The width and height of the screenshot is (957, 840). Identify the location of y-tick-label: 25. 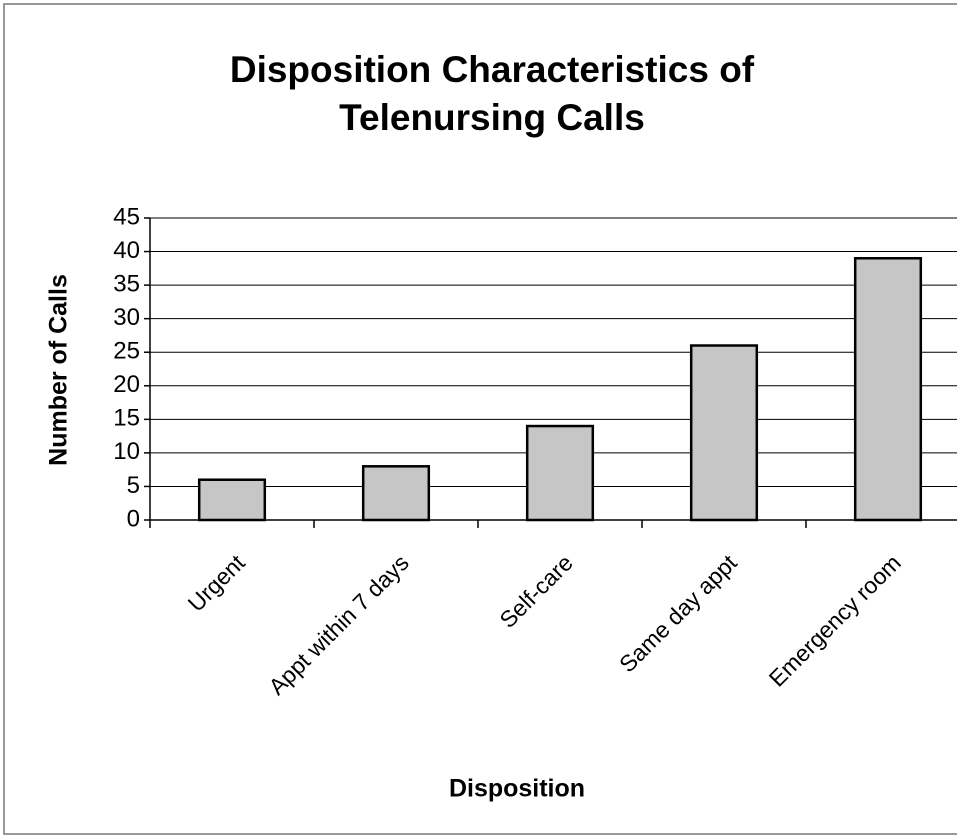
(126, 351).